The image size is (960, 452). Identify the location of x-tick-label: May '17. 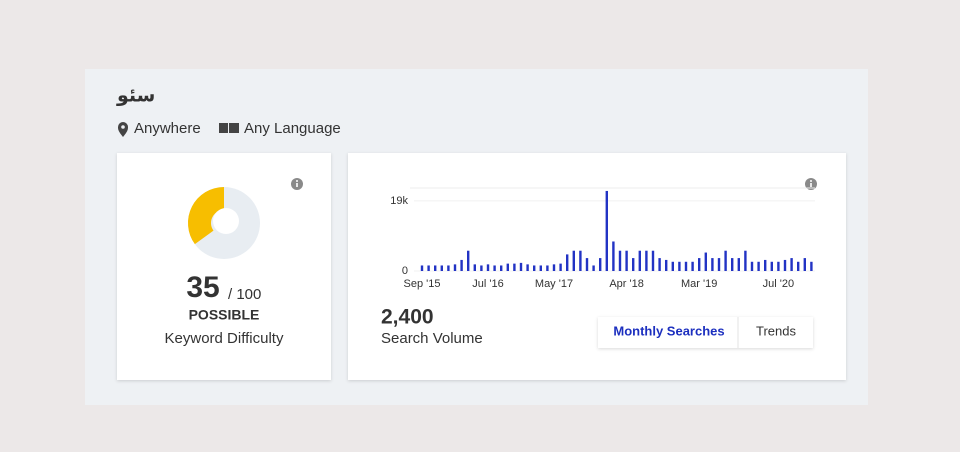
(554, 284).